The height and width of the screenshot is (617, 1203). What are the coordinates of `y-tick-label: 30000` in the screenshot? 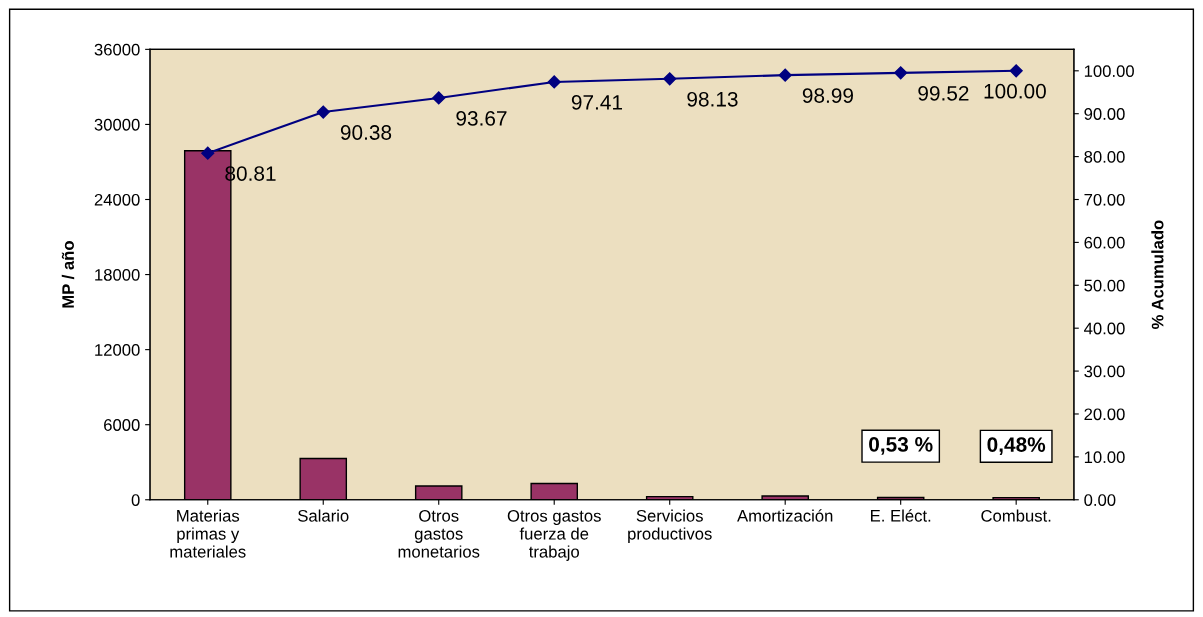 It's located at (117, 124).